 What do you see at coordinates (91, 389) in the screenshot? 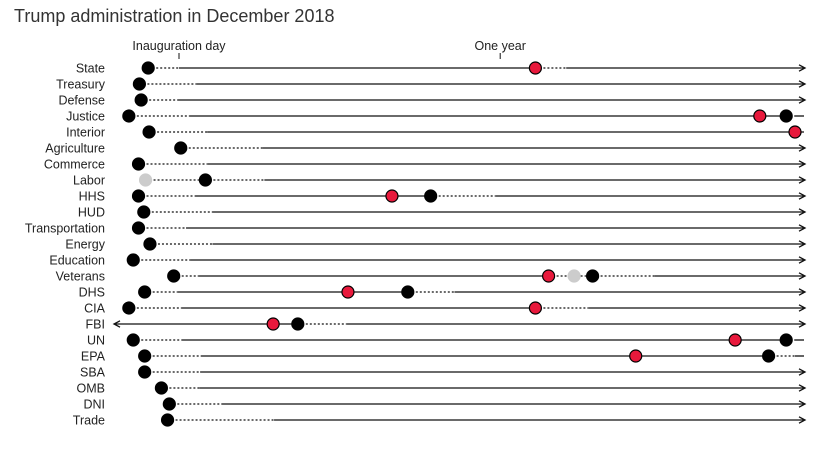
I see `agency-label: OMB` at bounding box center [91, 389].